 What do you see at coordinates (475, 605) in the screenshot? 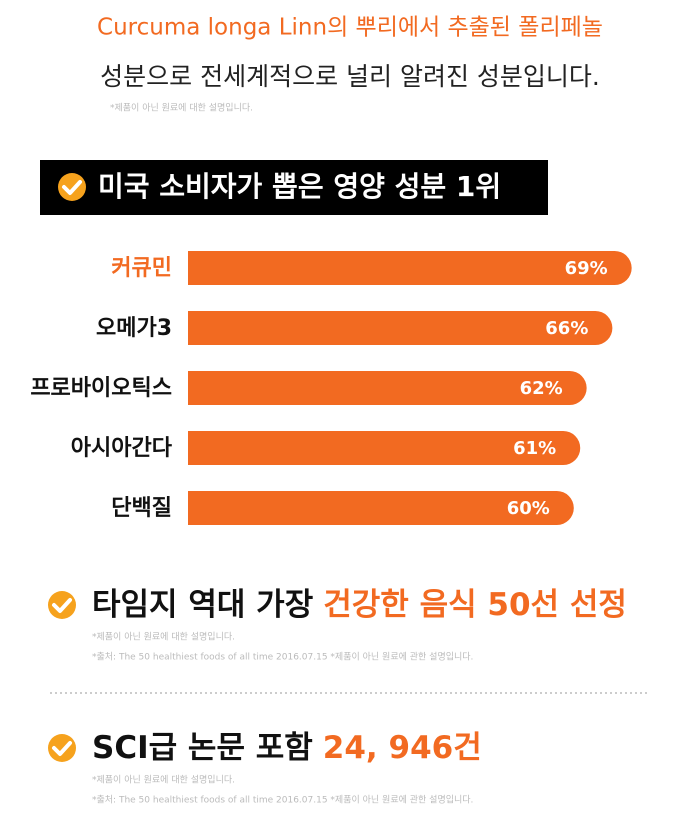
I see `title-highlight: 건강한 음식 50선 선정` at bounding box center [475, 605].